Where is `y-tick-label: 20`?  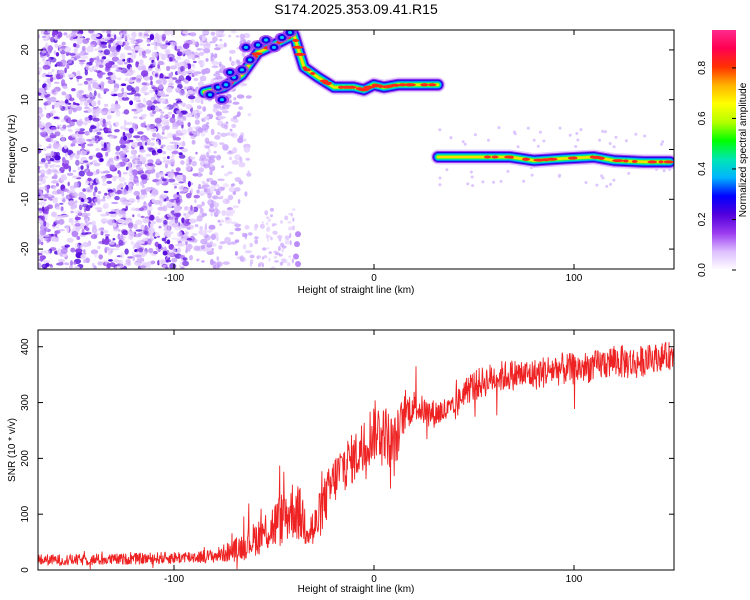 y-tick-label: 20 is located at coordinates (25, 50).